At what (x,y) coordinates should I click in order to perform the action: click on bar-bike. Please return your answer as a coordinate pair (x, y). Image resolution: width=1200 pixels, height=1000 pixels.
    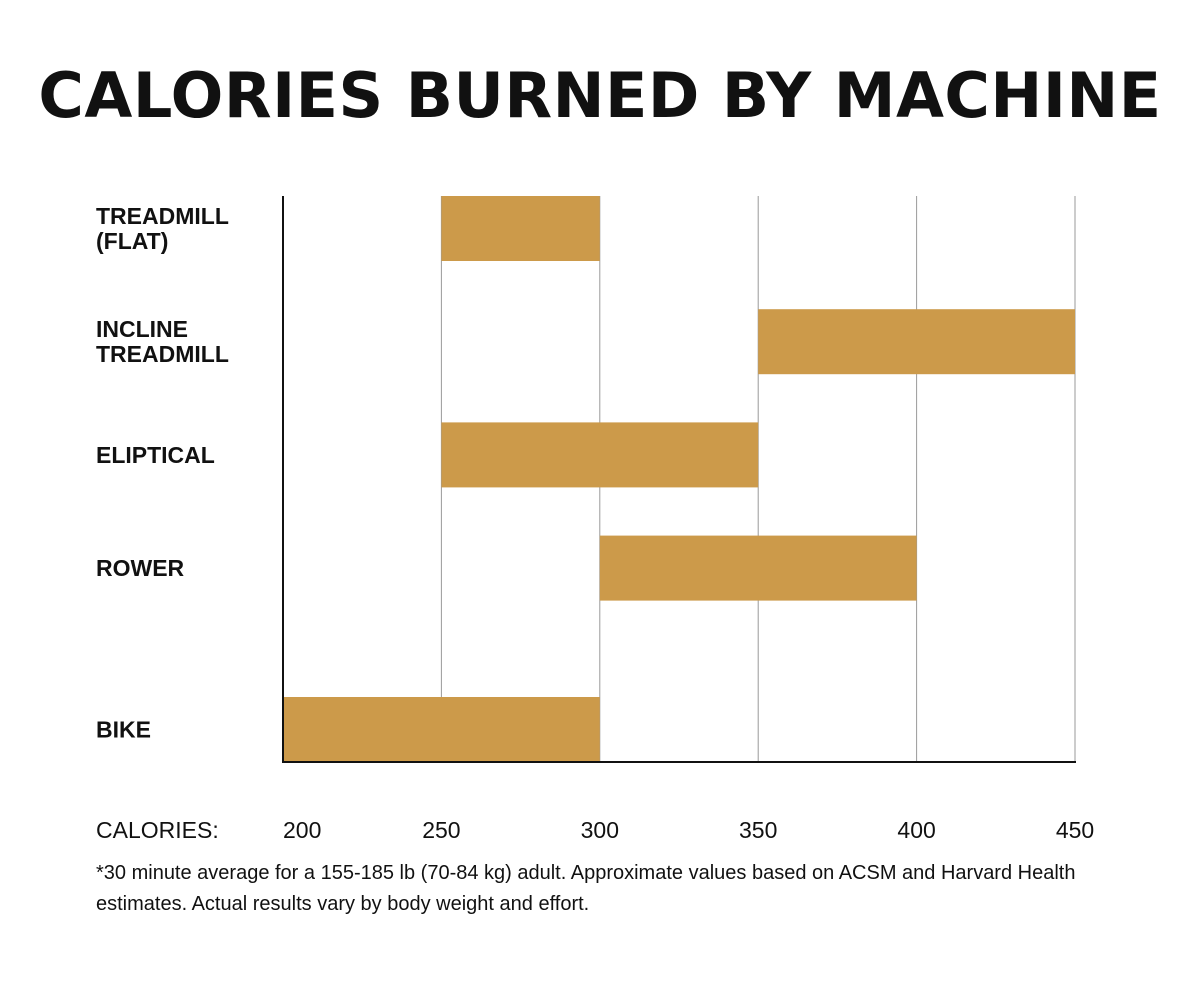
    Looking at the image, I should click on (441, 729).